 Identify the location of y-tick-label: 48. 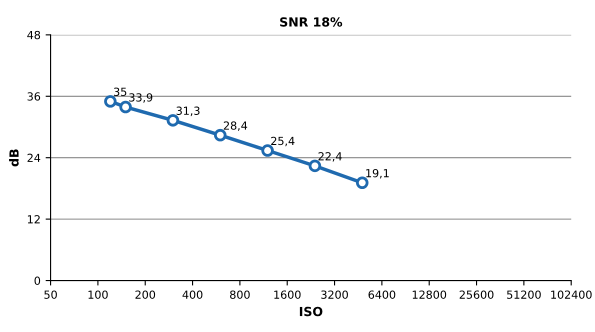
(33, 35).